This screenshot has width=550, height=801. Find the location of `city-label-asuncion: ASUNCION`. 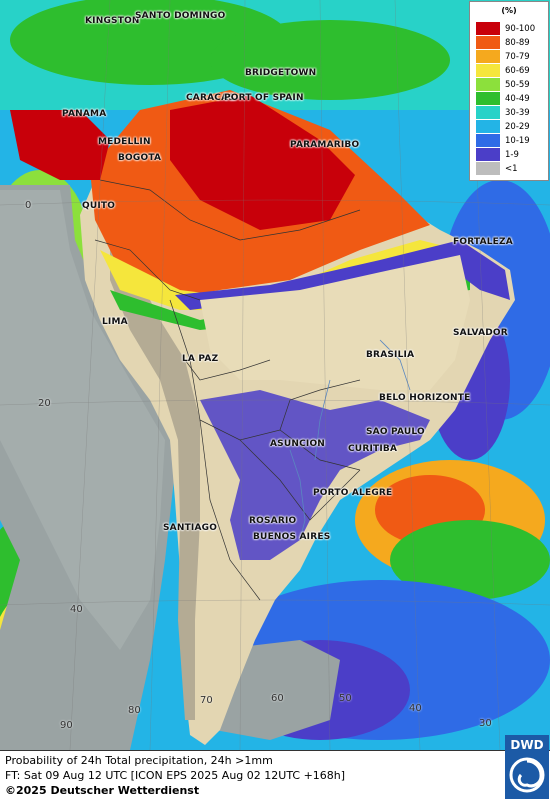

city-label-asuncion: ASUNCION is located at coordinates (298, 444).